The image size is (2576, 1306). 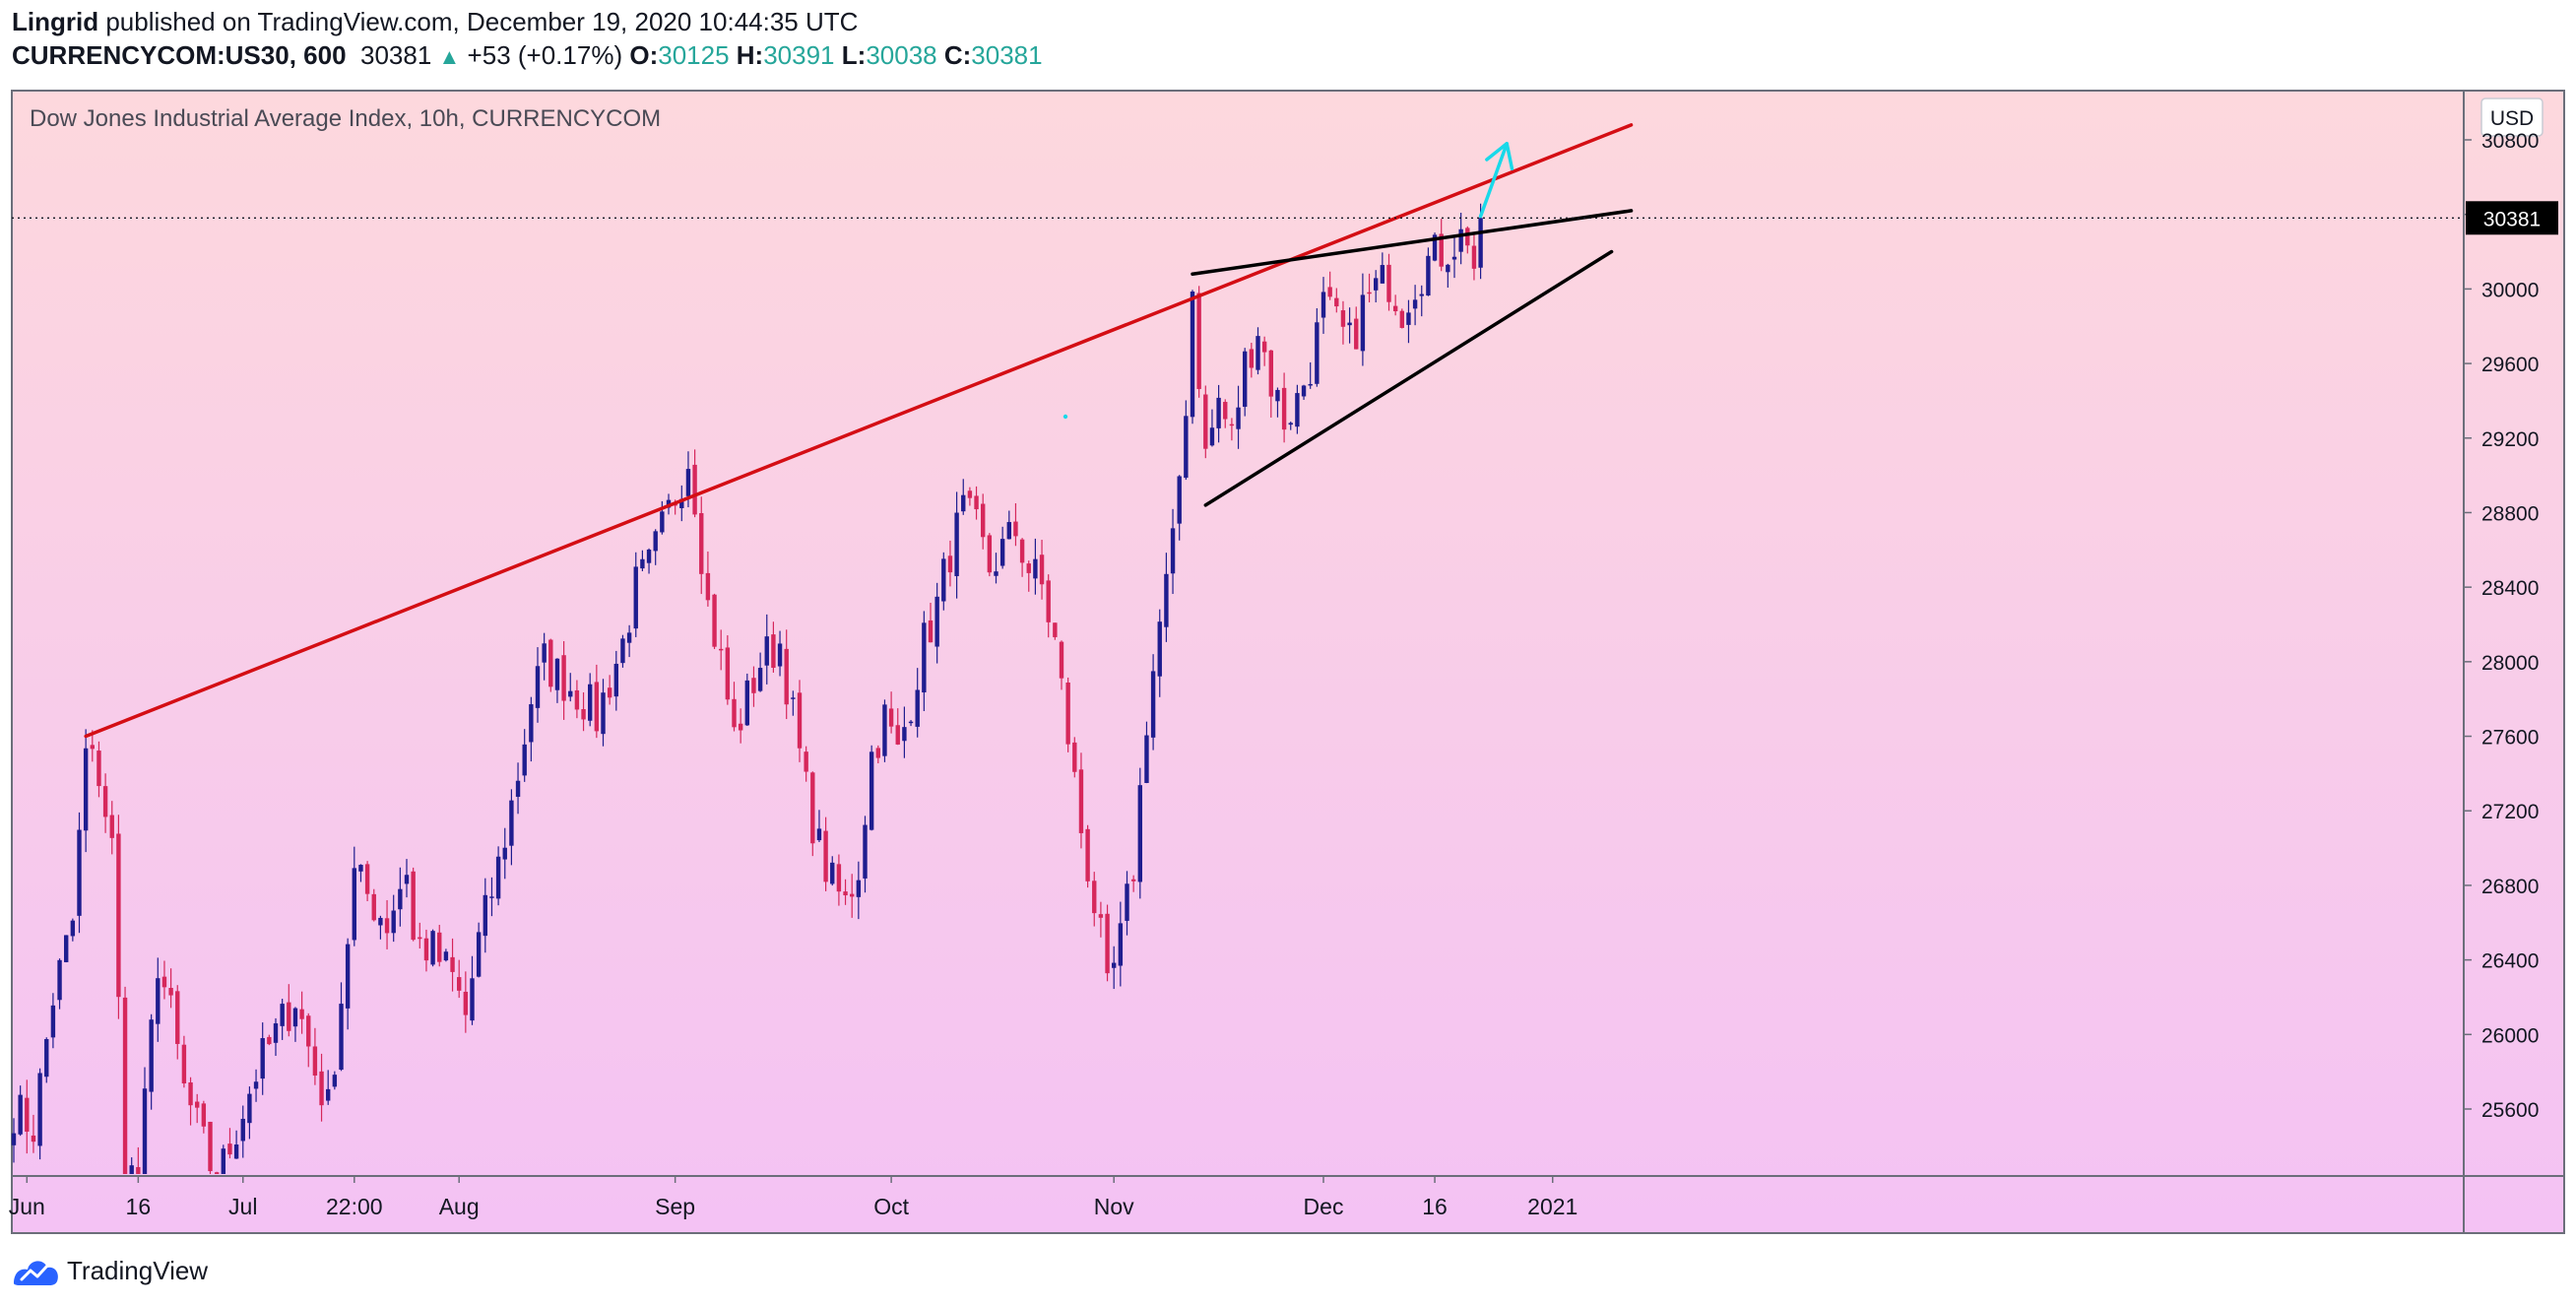 What do you see at coordinates (694, 55) in the screenshot?
I see `open-value: 30125` at bounding box center [694, 55].